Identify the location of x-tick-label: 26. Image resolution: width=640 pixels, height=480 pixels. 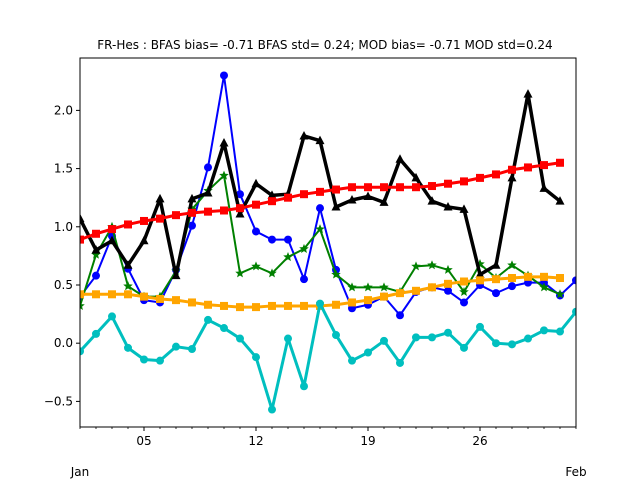
(479, 441).